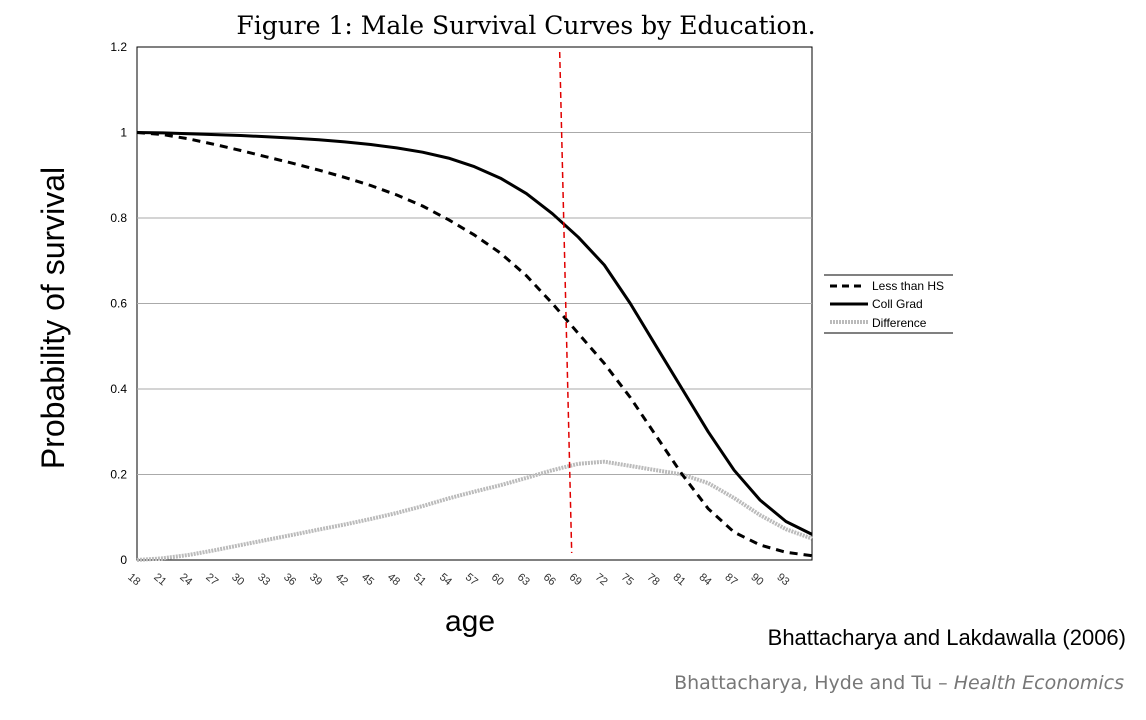 The width and height of the screenshot is (1146, 720). I want to click on y-tick-label: 0.2, so click(118, 475).